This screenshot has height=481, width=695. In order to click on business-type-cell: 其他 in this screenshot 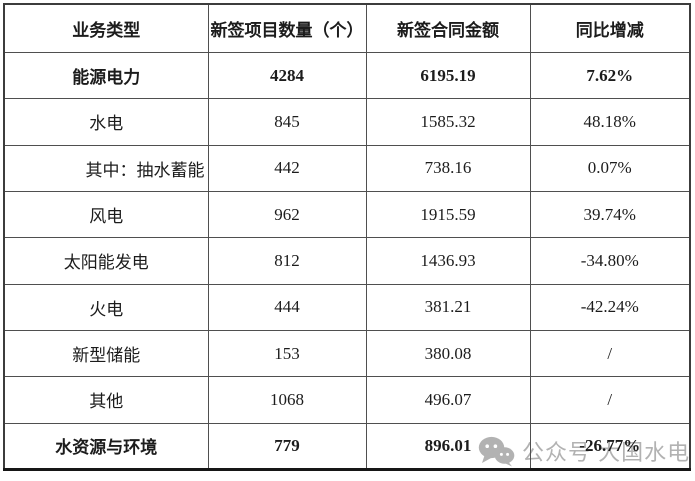, I will do `click(106, 400)`.